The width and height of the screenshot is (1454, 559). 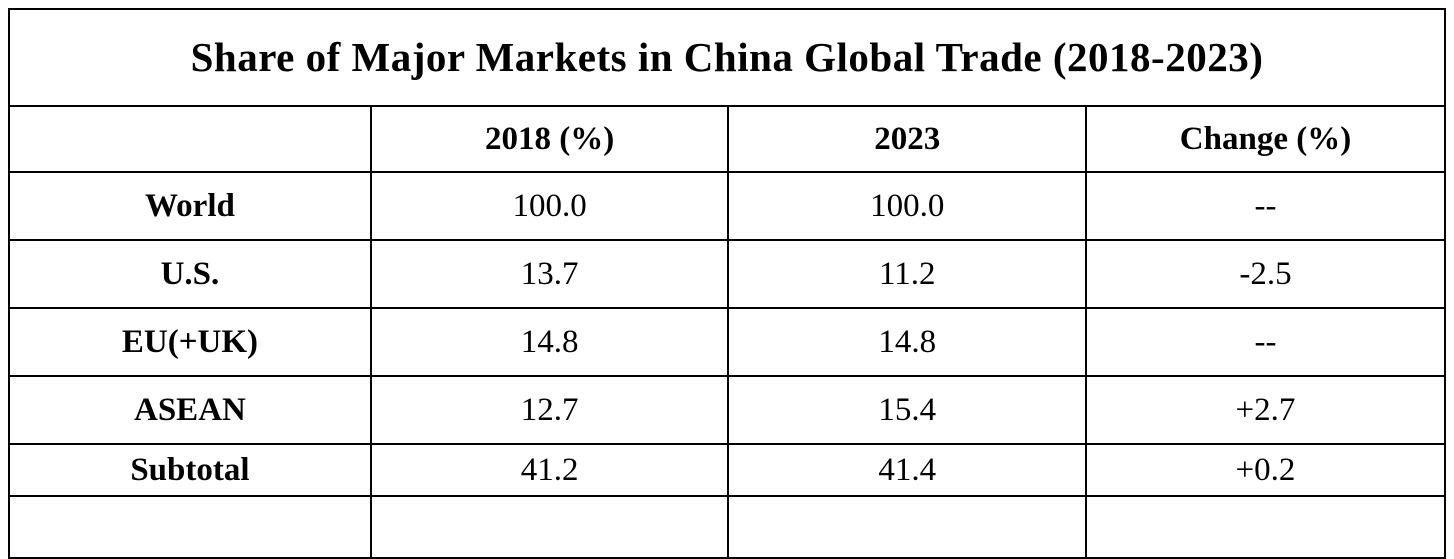 I want to click on table-row-asean: ASEAN 12.7 15.4 +2.7, so click(x=727, y=410).